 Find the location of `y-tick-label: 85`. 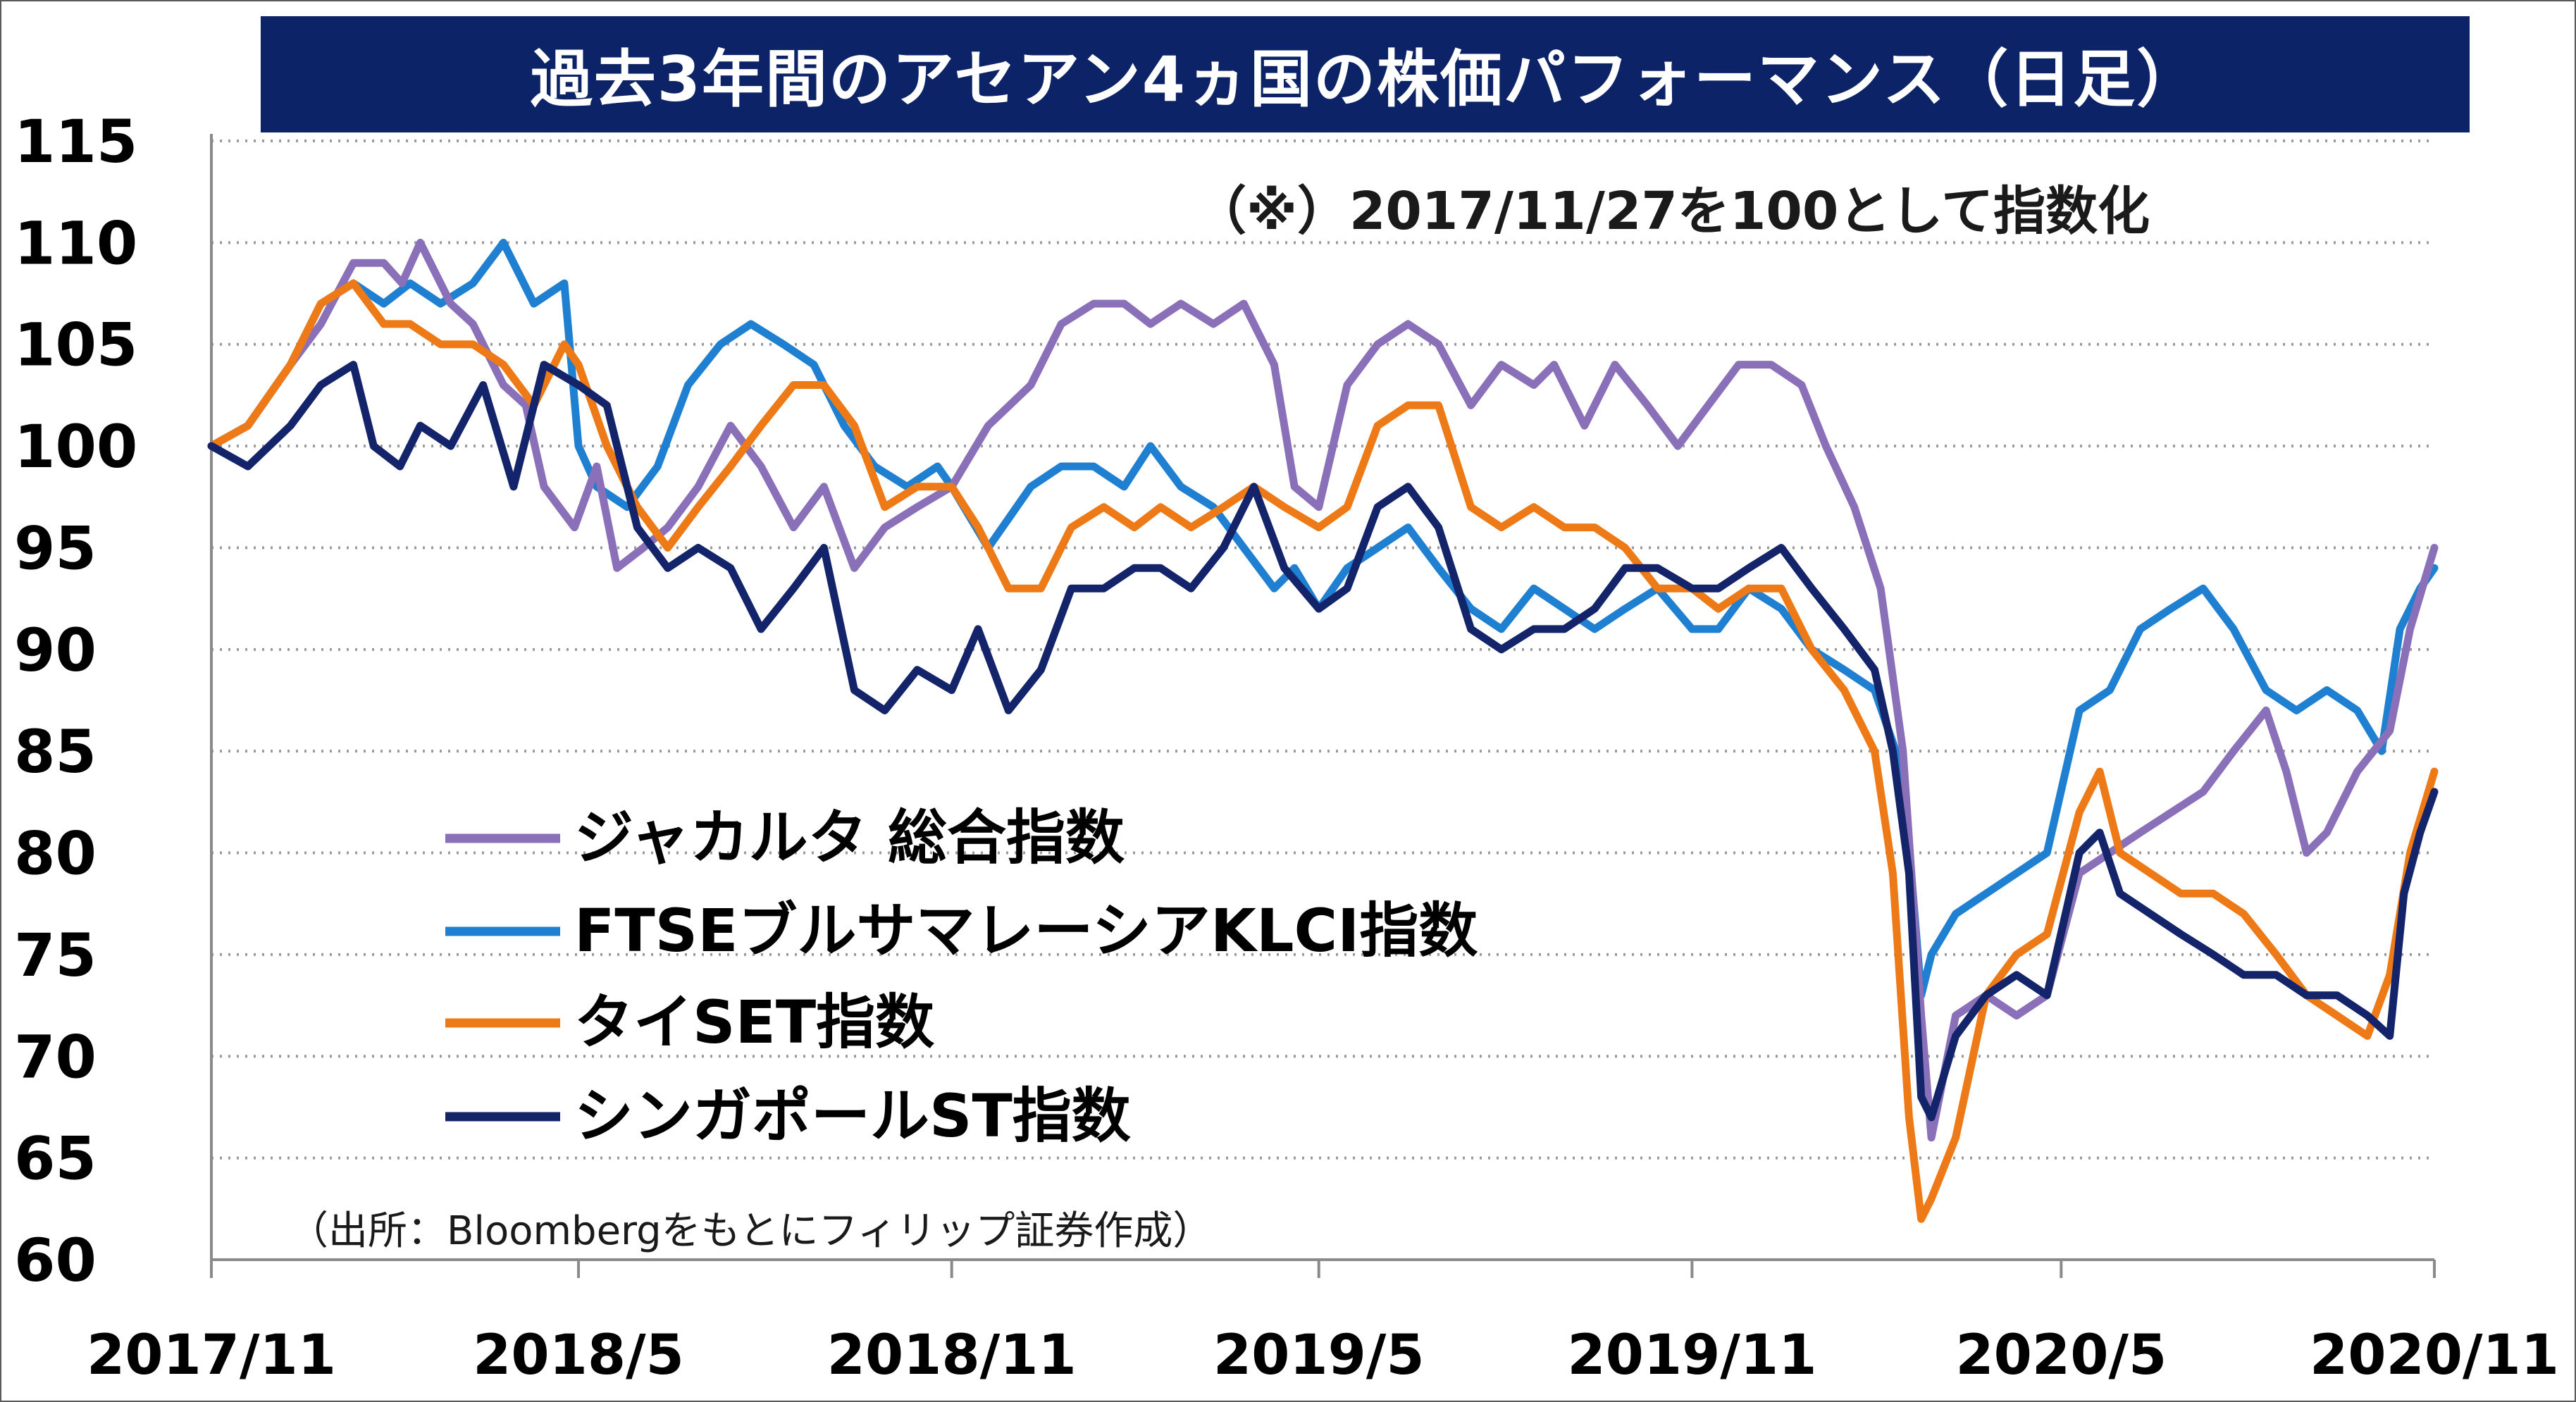

y-tick-label: 85 is located at coordinates (55, 751).